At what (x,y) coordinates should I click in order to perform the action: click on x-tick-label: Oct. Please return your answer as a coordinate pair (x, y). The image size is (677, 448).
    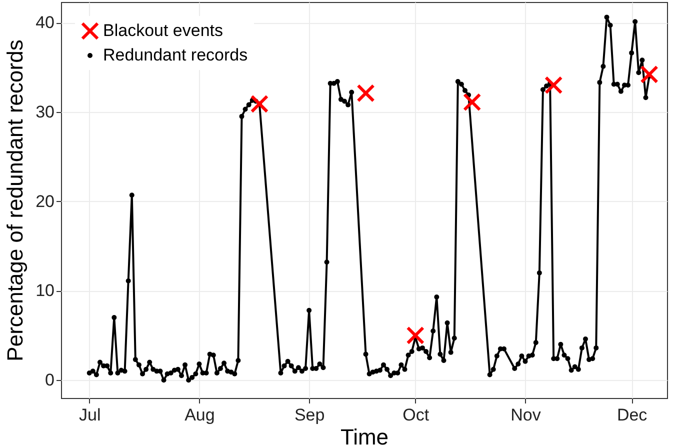
    Looking at the image, I should click on (416, 415).